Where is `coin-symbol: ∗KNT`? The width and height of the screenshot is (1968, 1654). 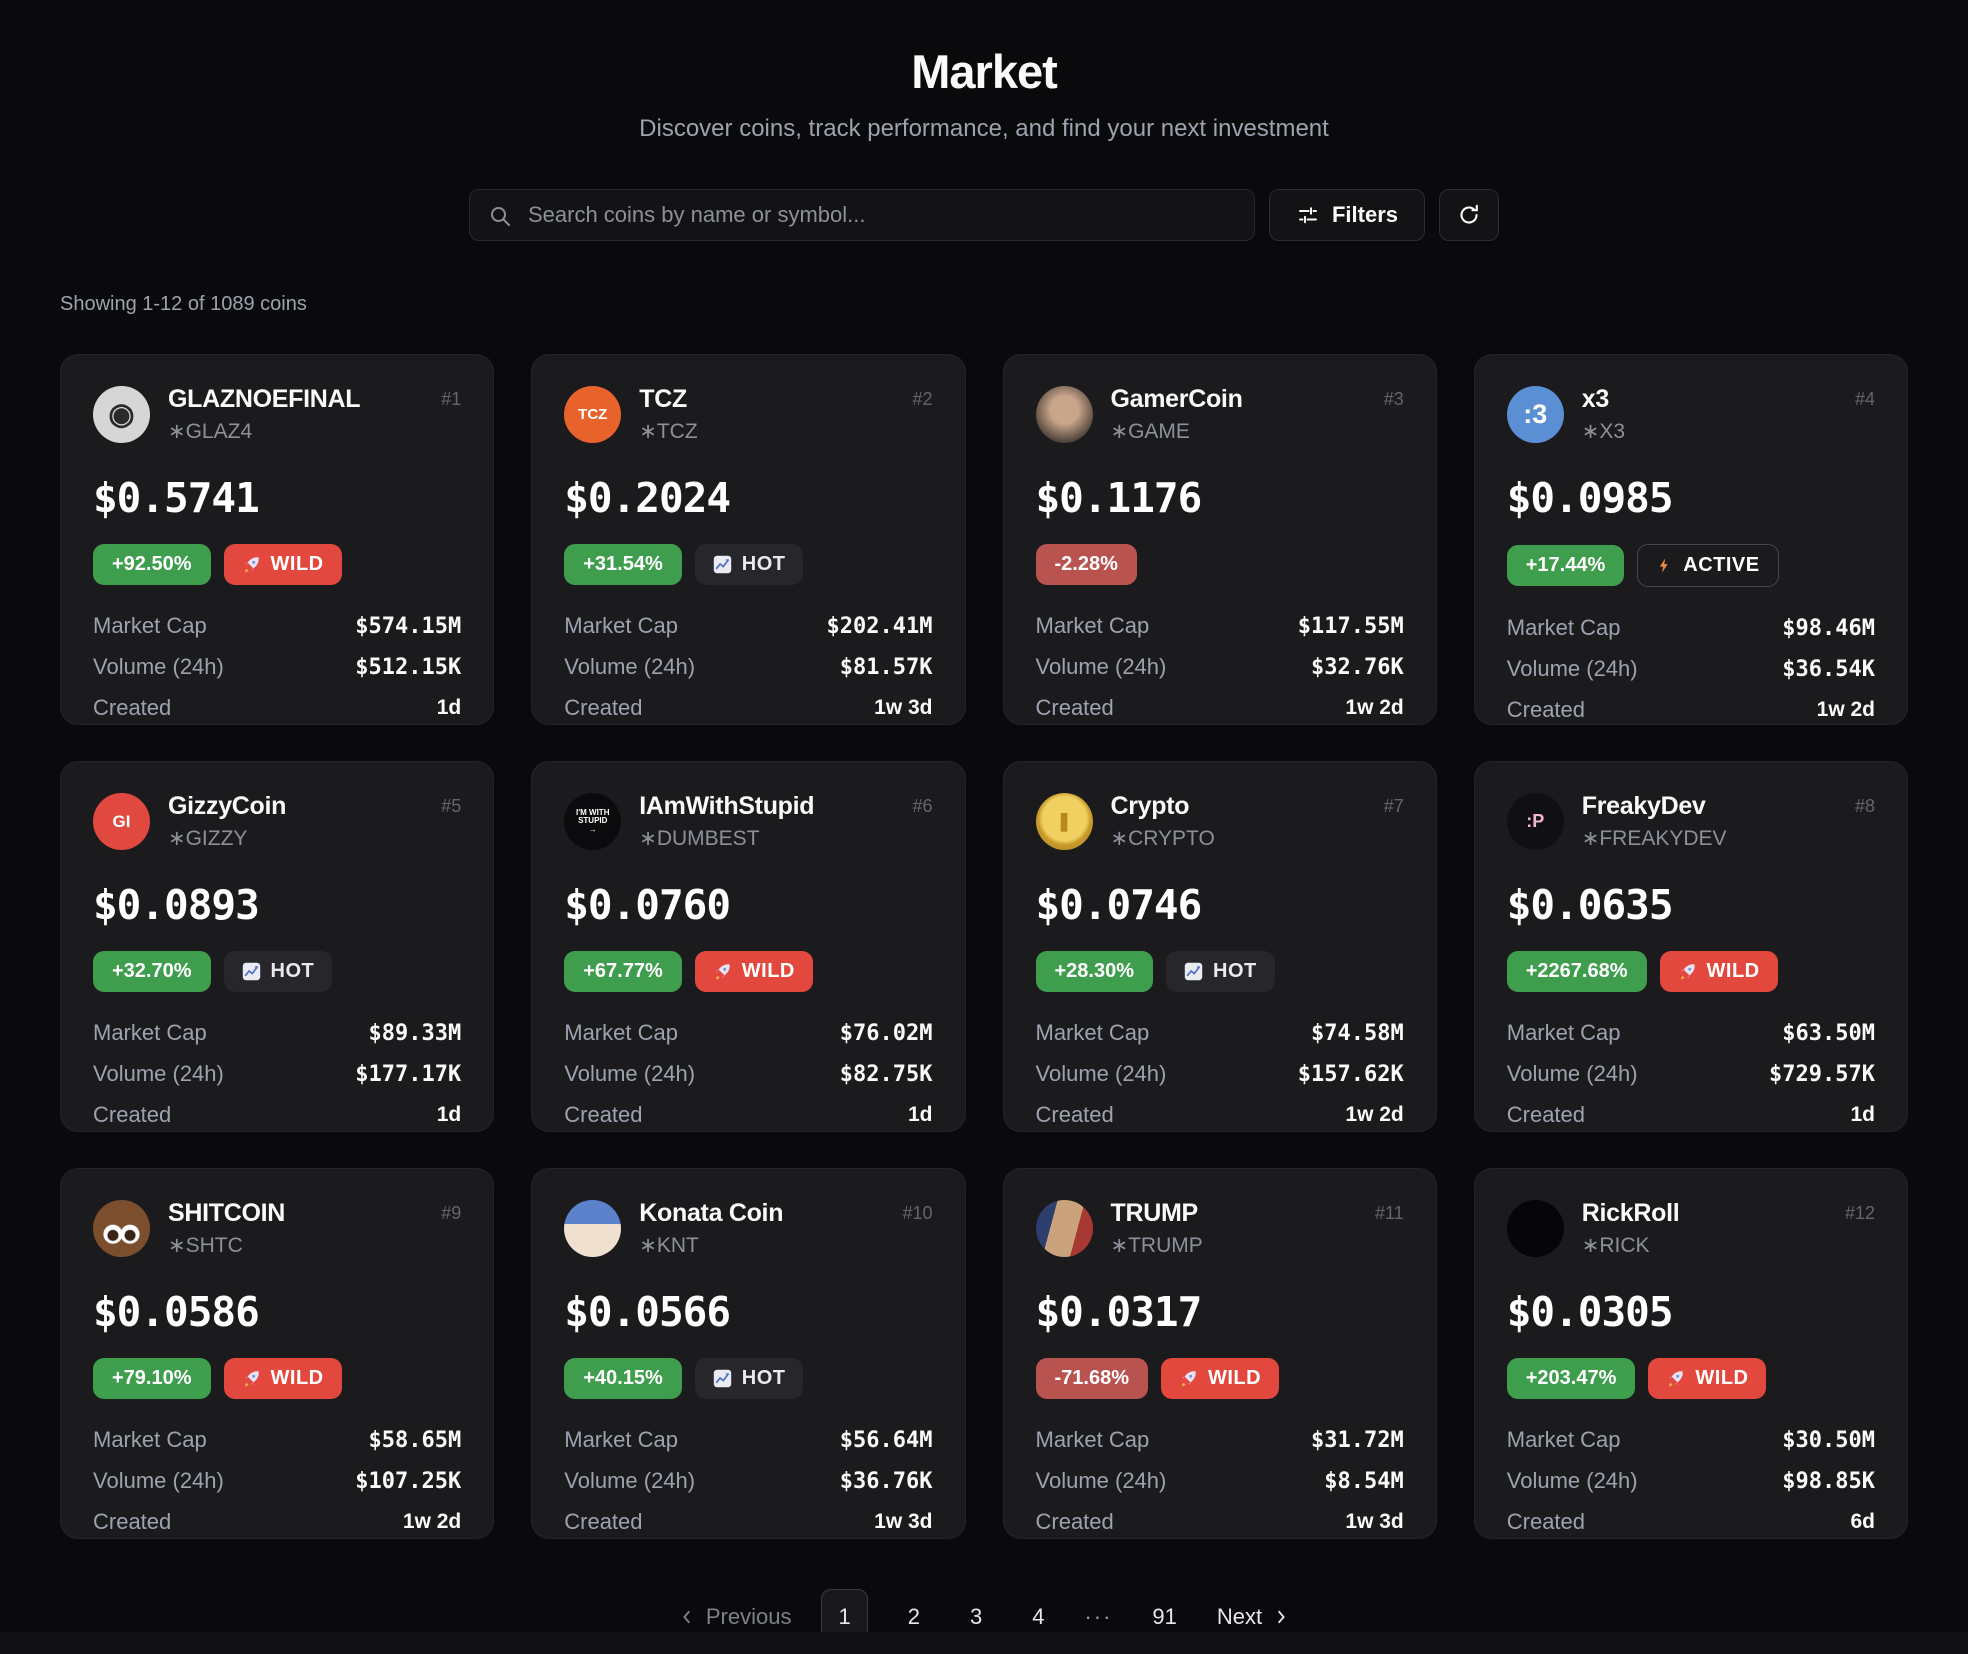
coin-symbol: ∗KNT is located at coordinates (669, 1245).